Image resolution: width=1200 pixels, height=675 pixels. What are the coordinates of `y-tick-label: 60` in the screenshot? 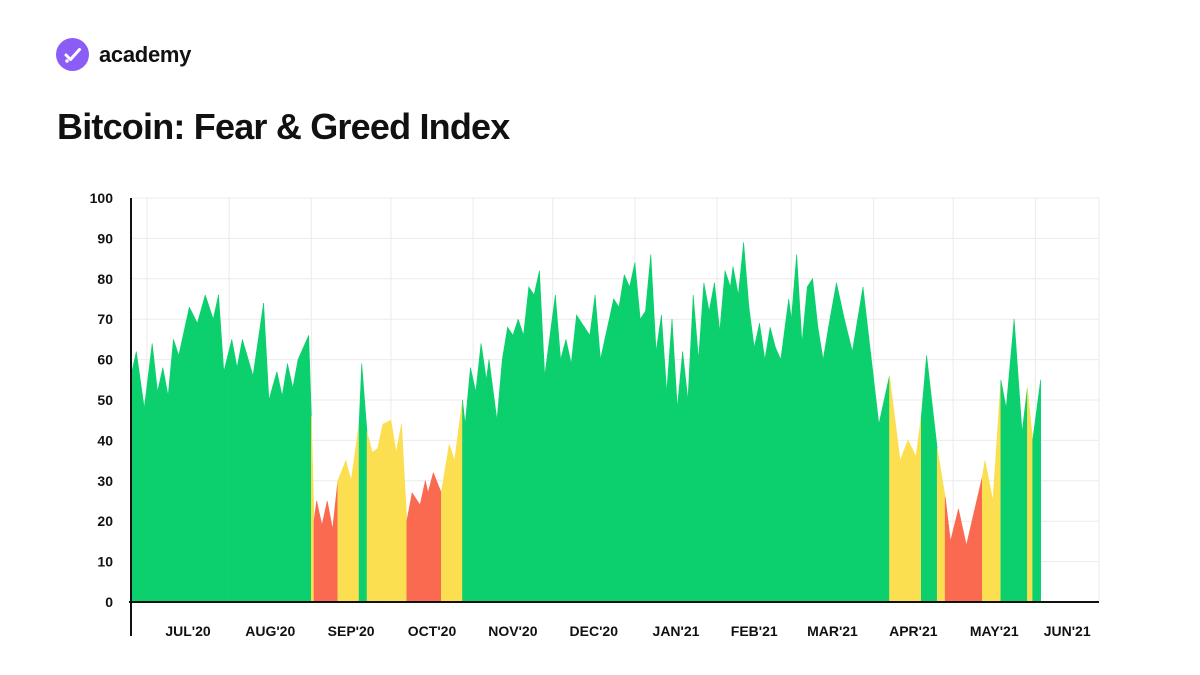 It's located at (105, 360).